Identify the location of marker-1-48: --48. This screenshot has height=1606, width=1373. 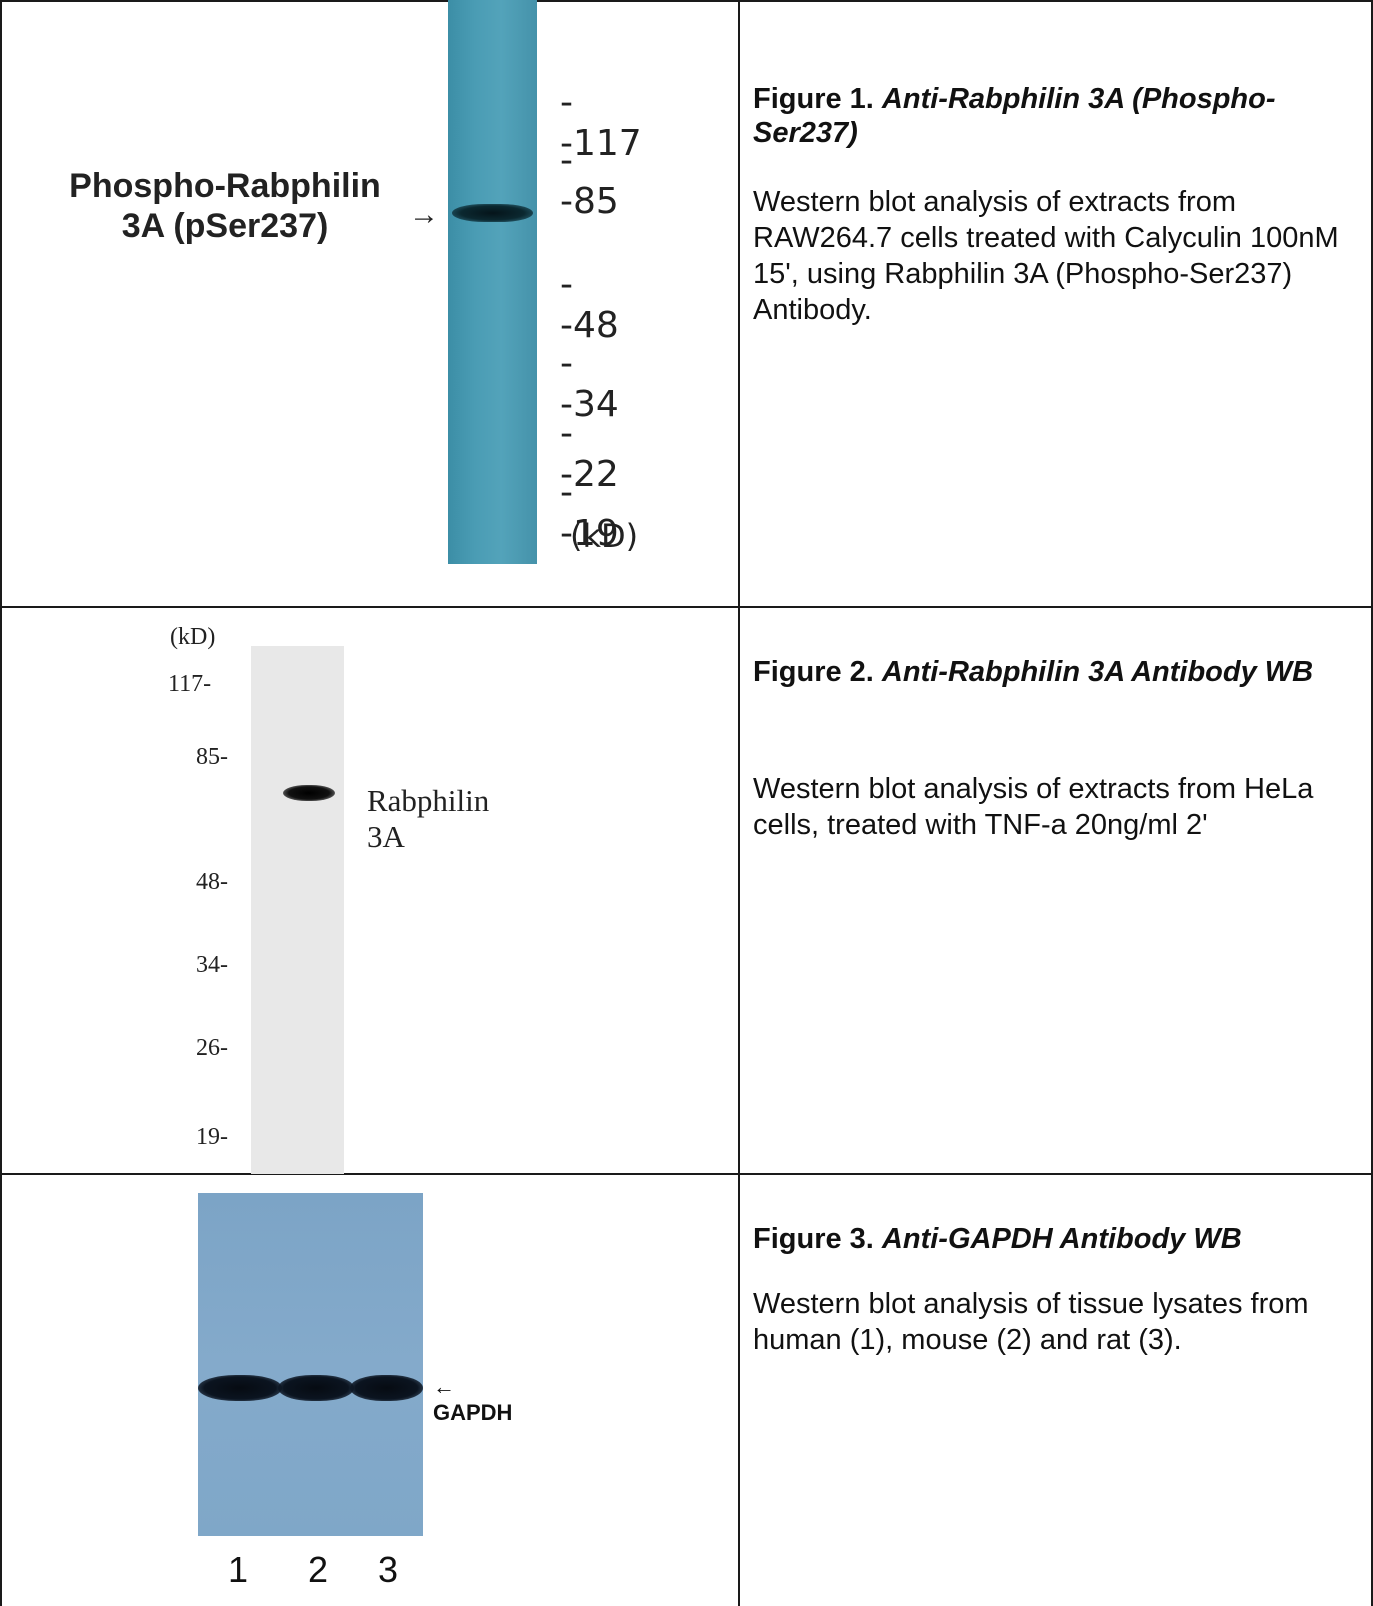
(589, 305).